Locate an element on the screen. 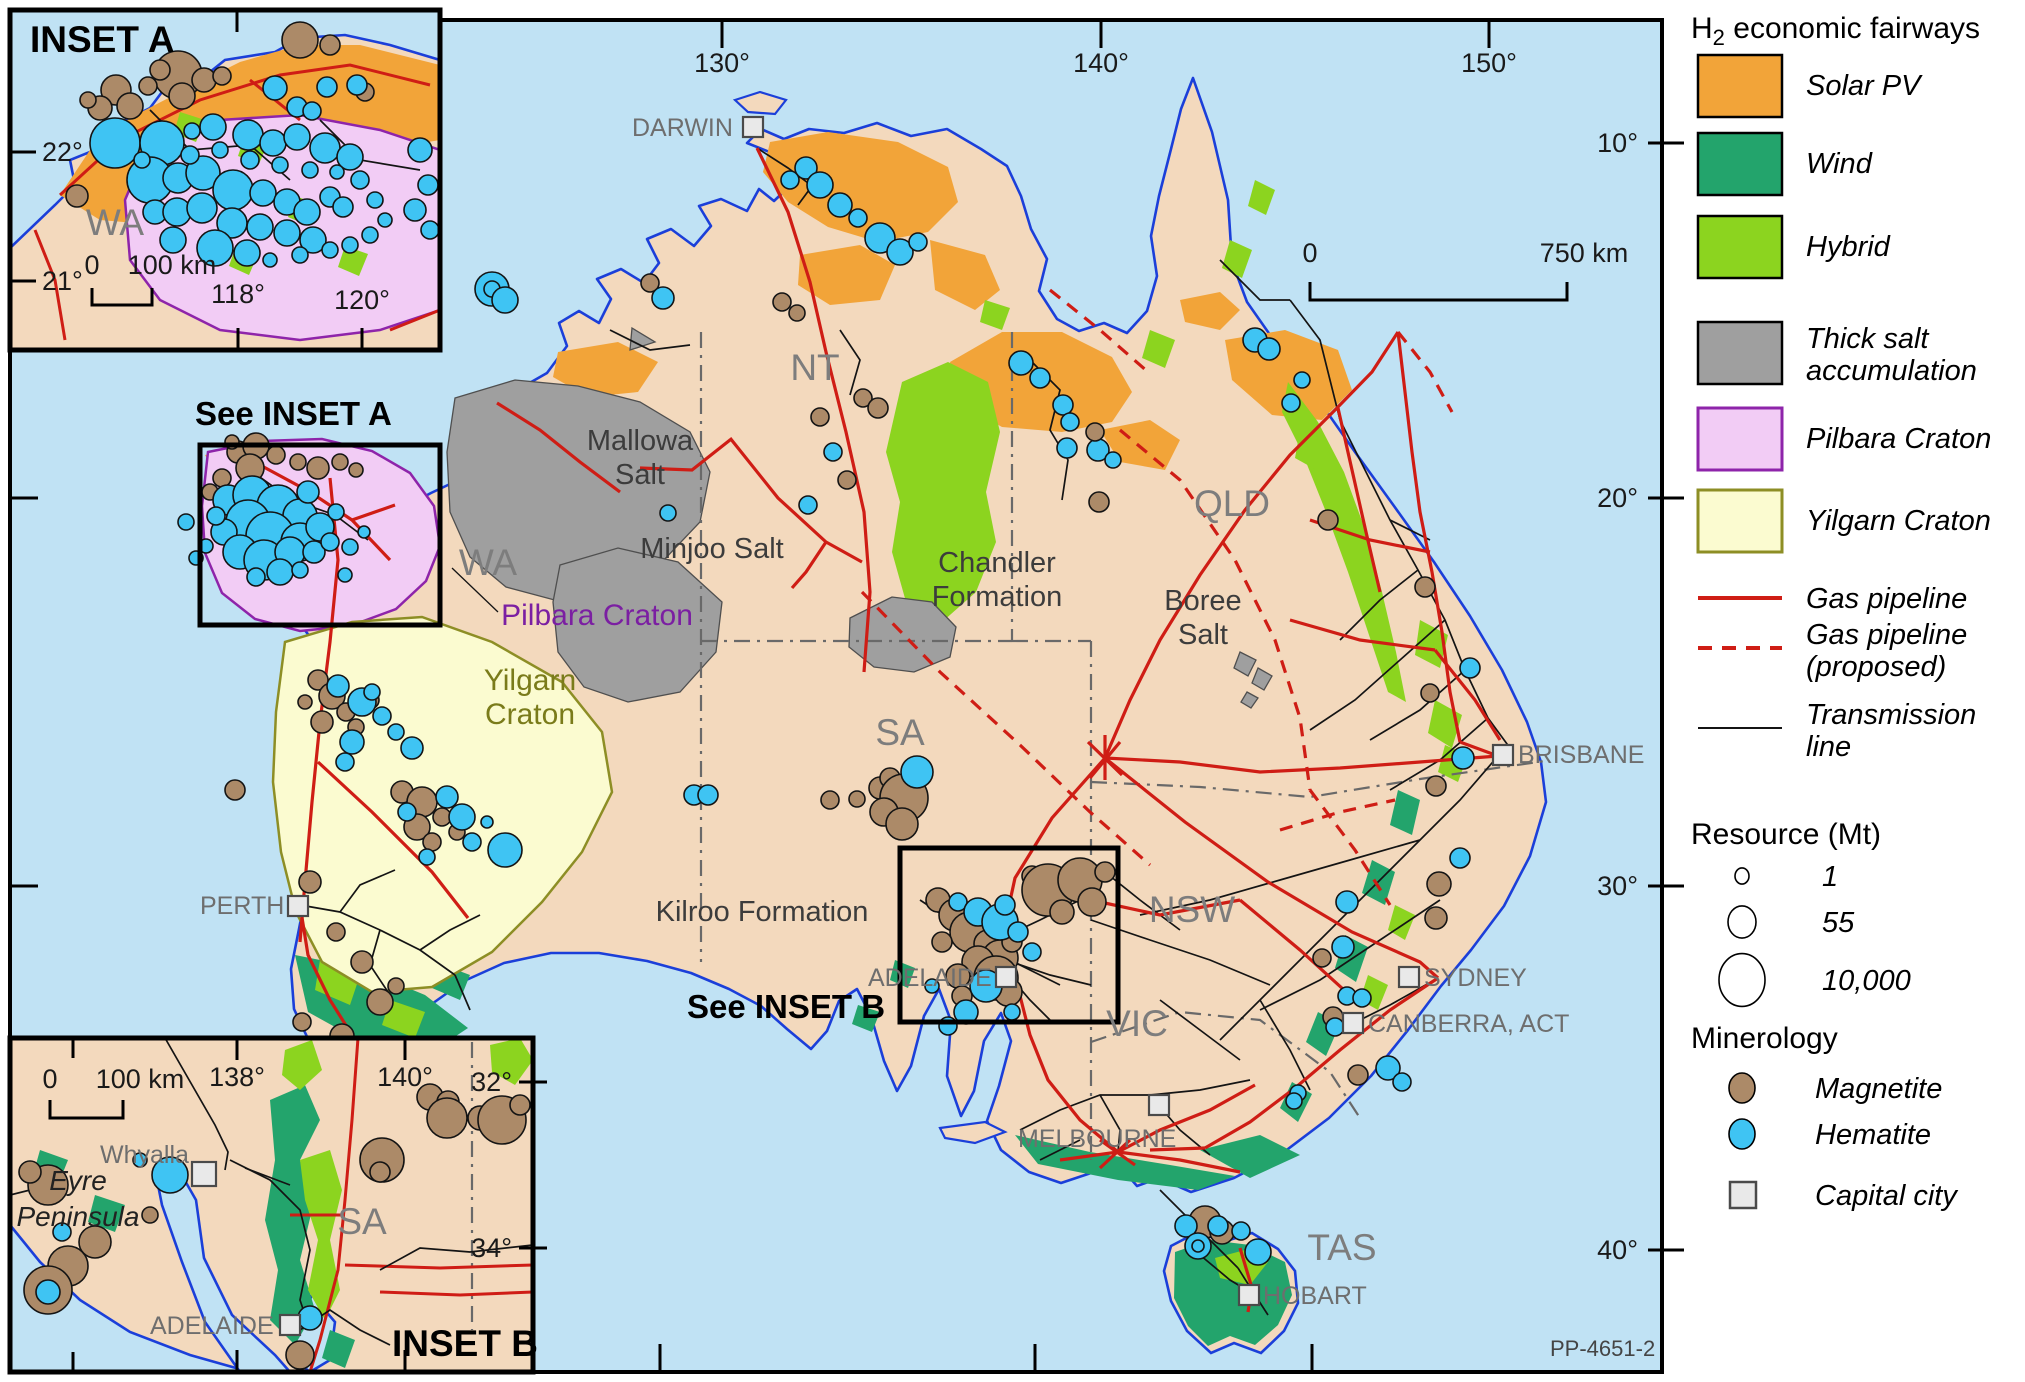 This screenshot has height=1382, width=2025. inset-a-lat-label: 21° is located at coordinates (62, 281).